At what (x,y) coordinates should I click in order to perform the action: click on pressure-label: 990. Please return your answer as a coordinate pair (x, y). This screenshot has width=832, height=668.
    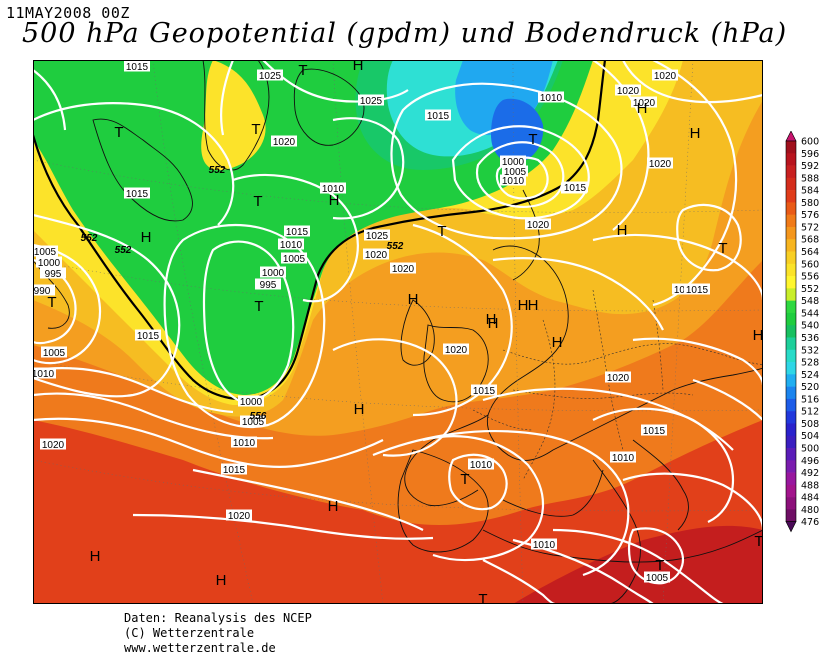
    Looking at the image, I should click on (44, 290).